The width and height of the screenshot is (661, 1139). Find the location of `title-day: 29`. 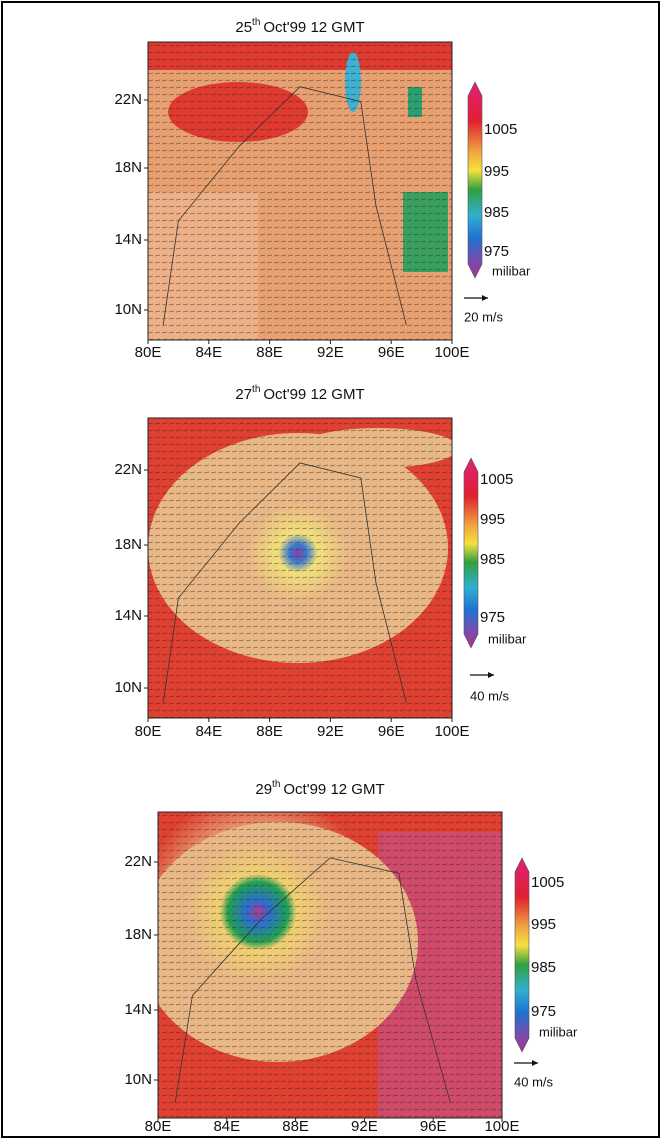

title-day: 29 is located at coordinates (263, 789).